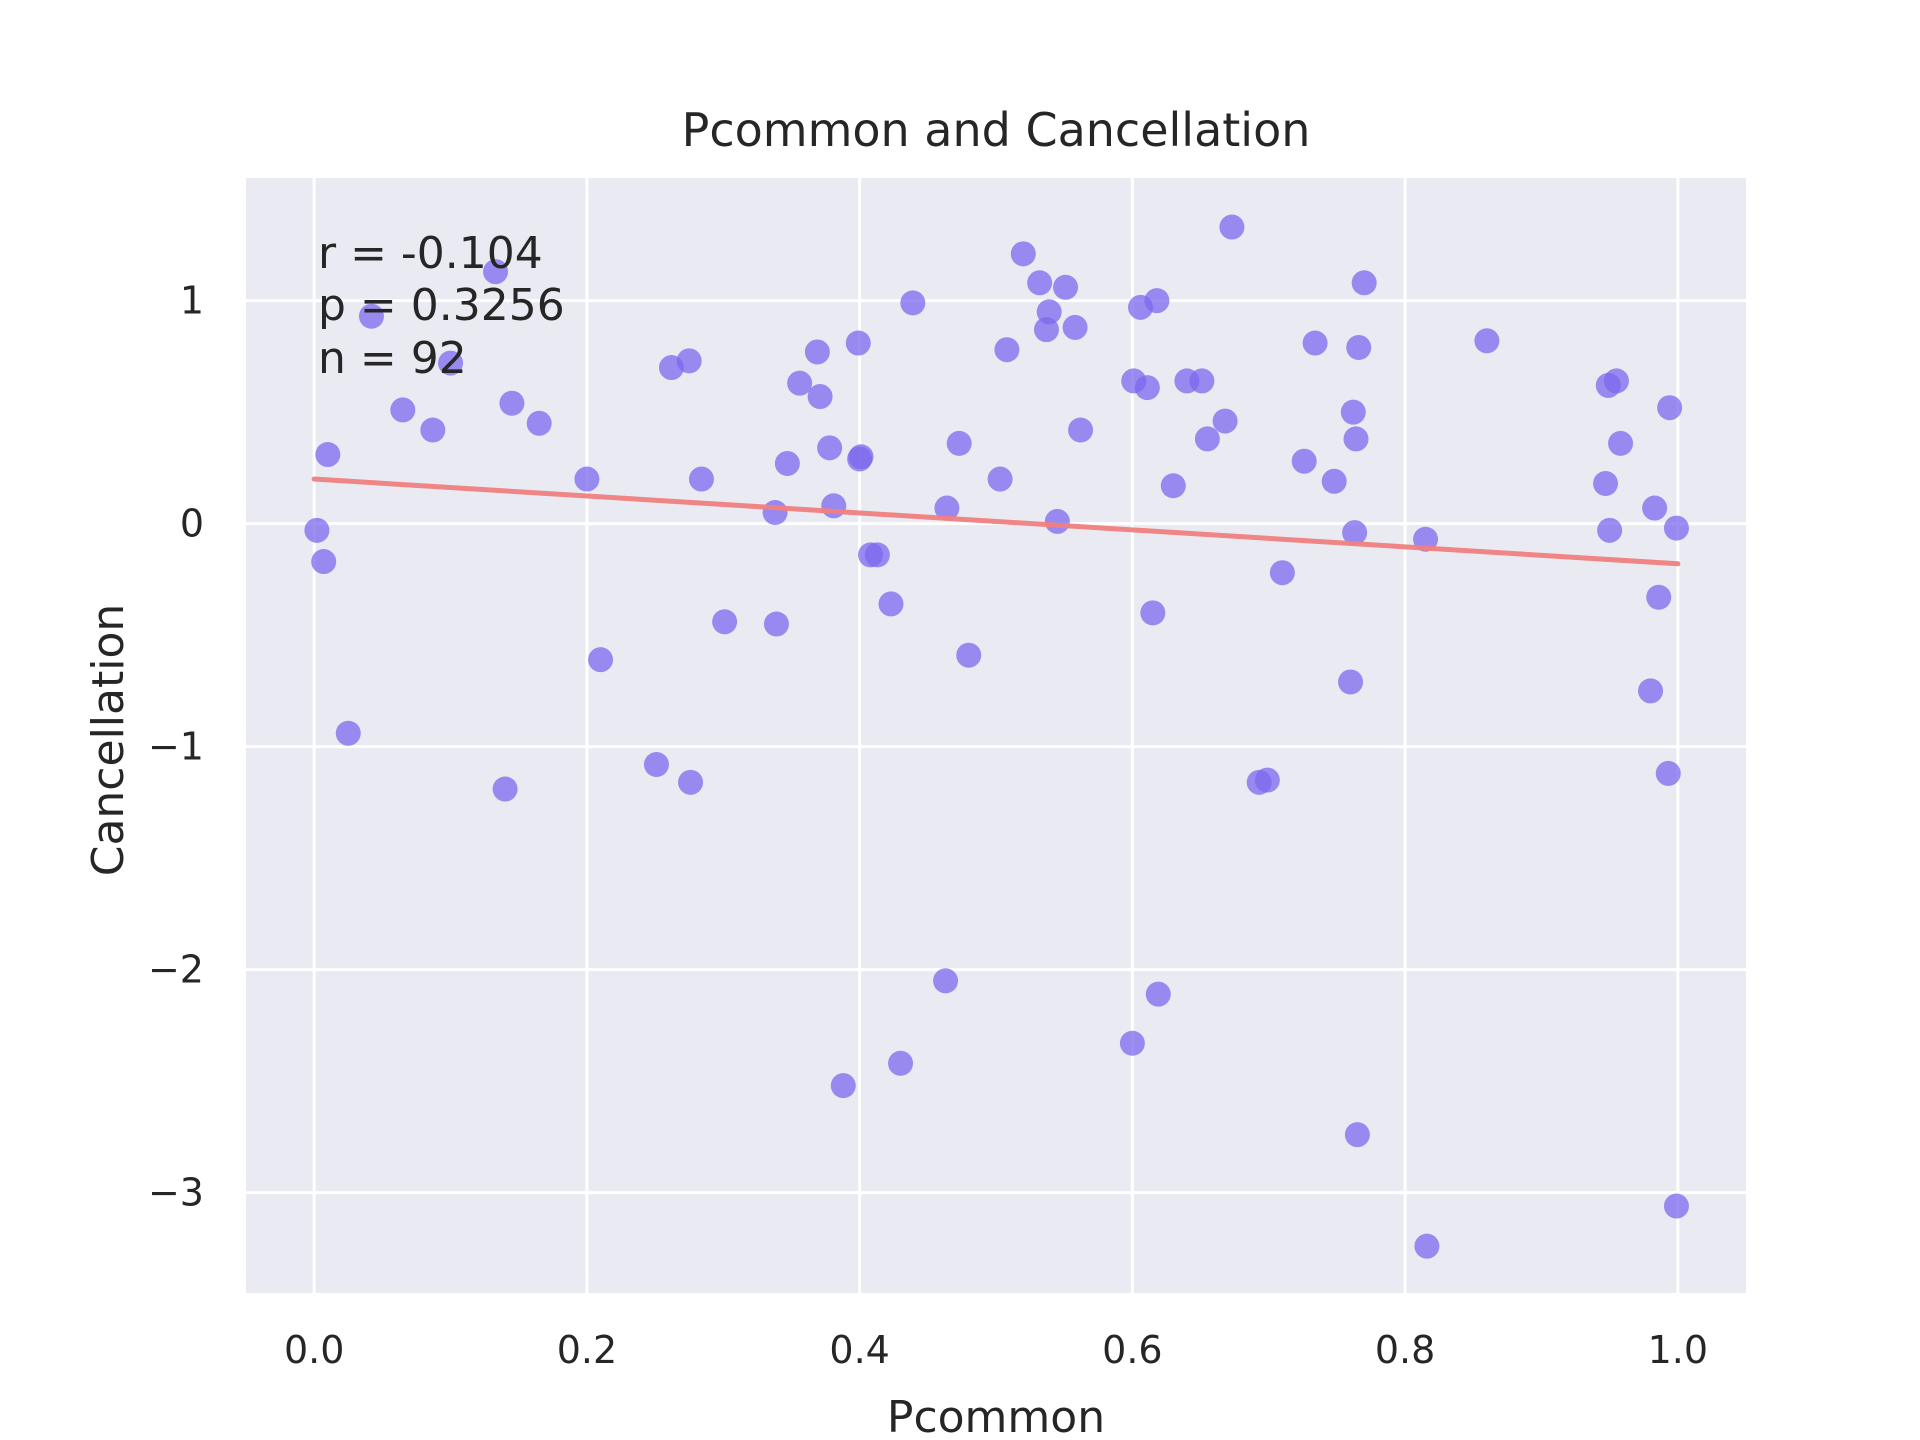 This screenshot has height=1440, width=1920. What do you see at coordinates (176, 1193) in the screenshot?
I see `y-tick-label: −3` at bounding box center [176, 1193].